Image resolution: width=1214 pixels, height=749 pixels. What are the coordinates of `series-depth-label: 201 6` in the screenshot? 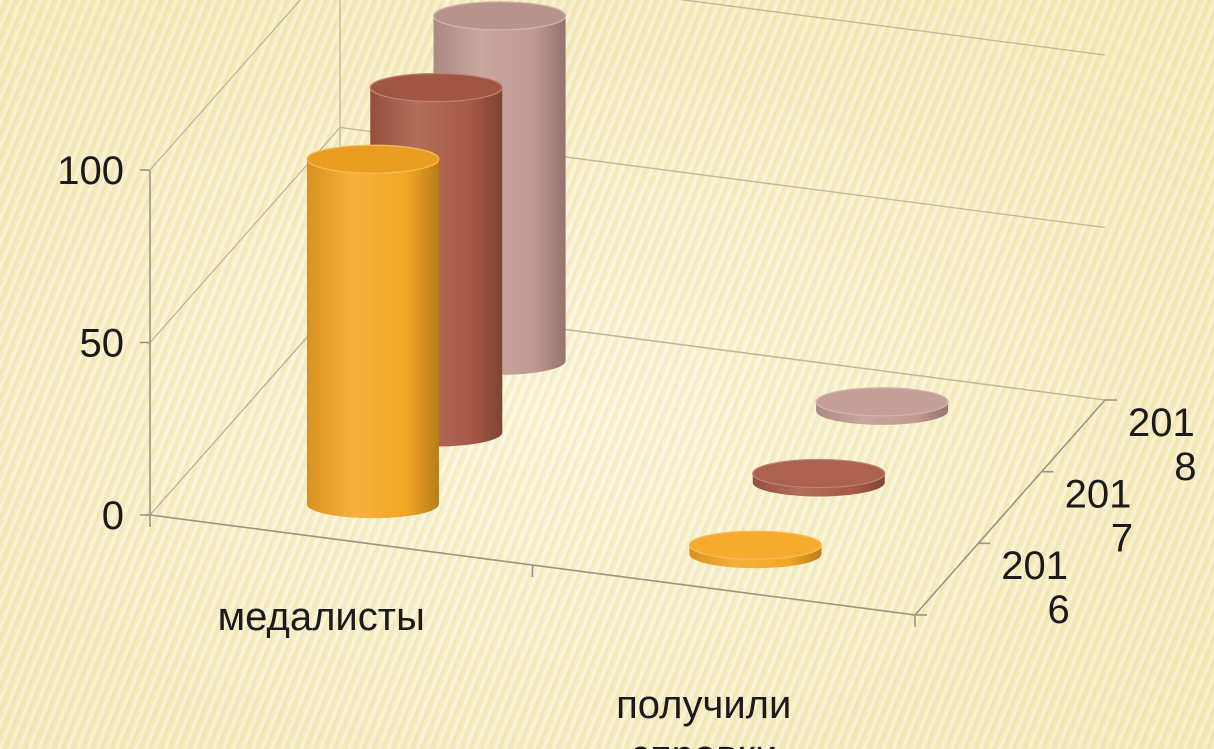 It's located at (1035, 588).